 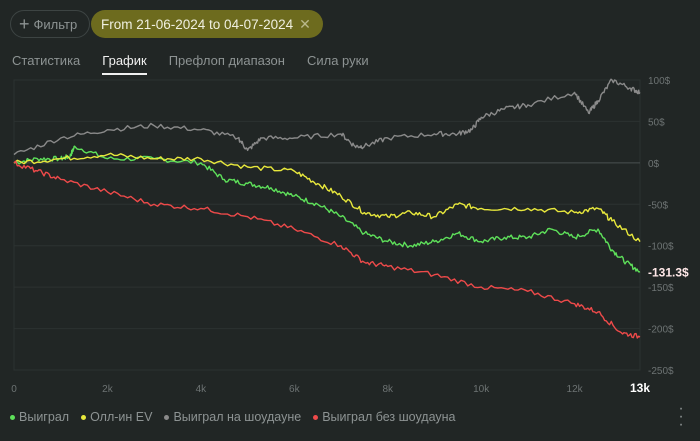 I want to click on filter-button: + Фильтр, so click(x=50, y=24).